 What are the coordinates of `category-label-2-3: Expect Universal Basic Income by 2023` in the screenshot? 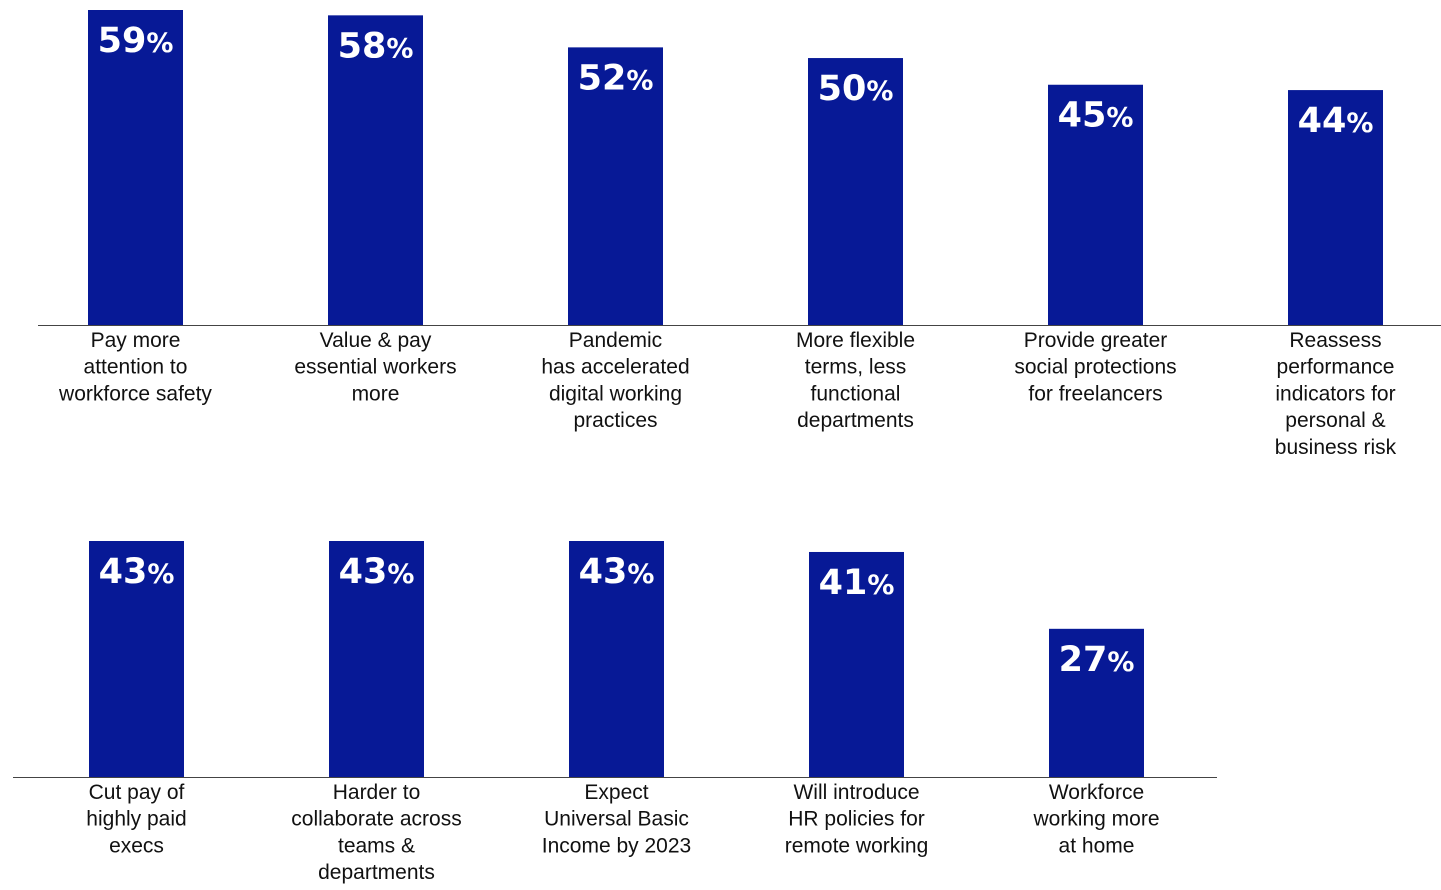 It's located at (616, 819).